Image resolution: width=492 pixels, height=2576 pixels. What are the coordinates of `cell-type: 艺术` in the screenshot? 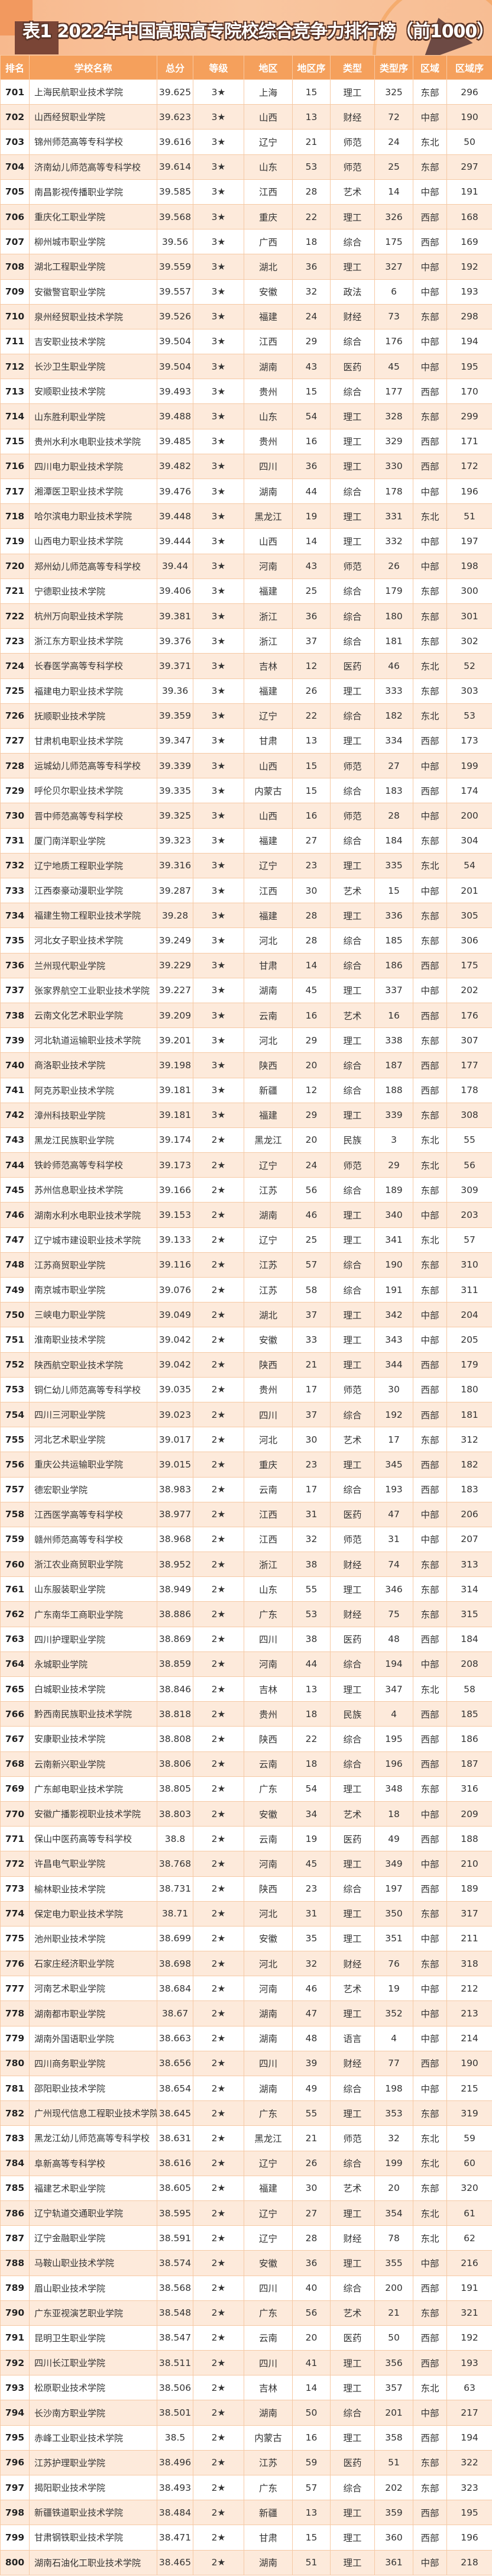 It's located at (352, 192).